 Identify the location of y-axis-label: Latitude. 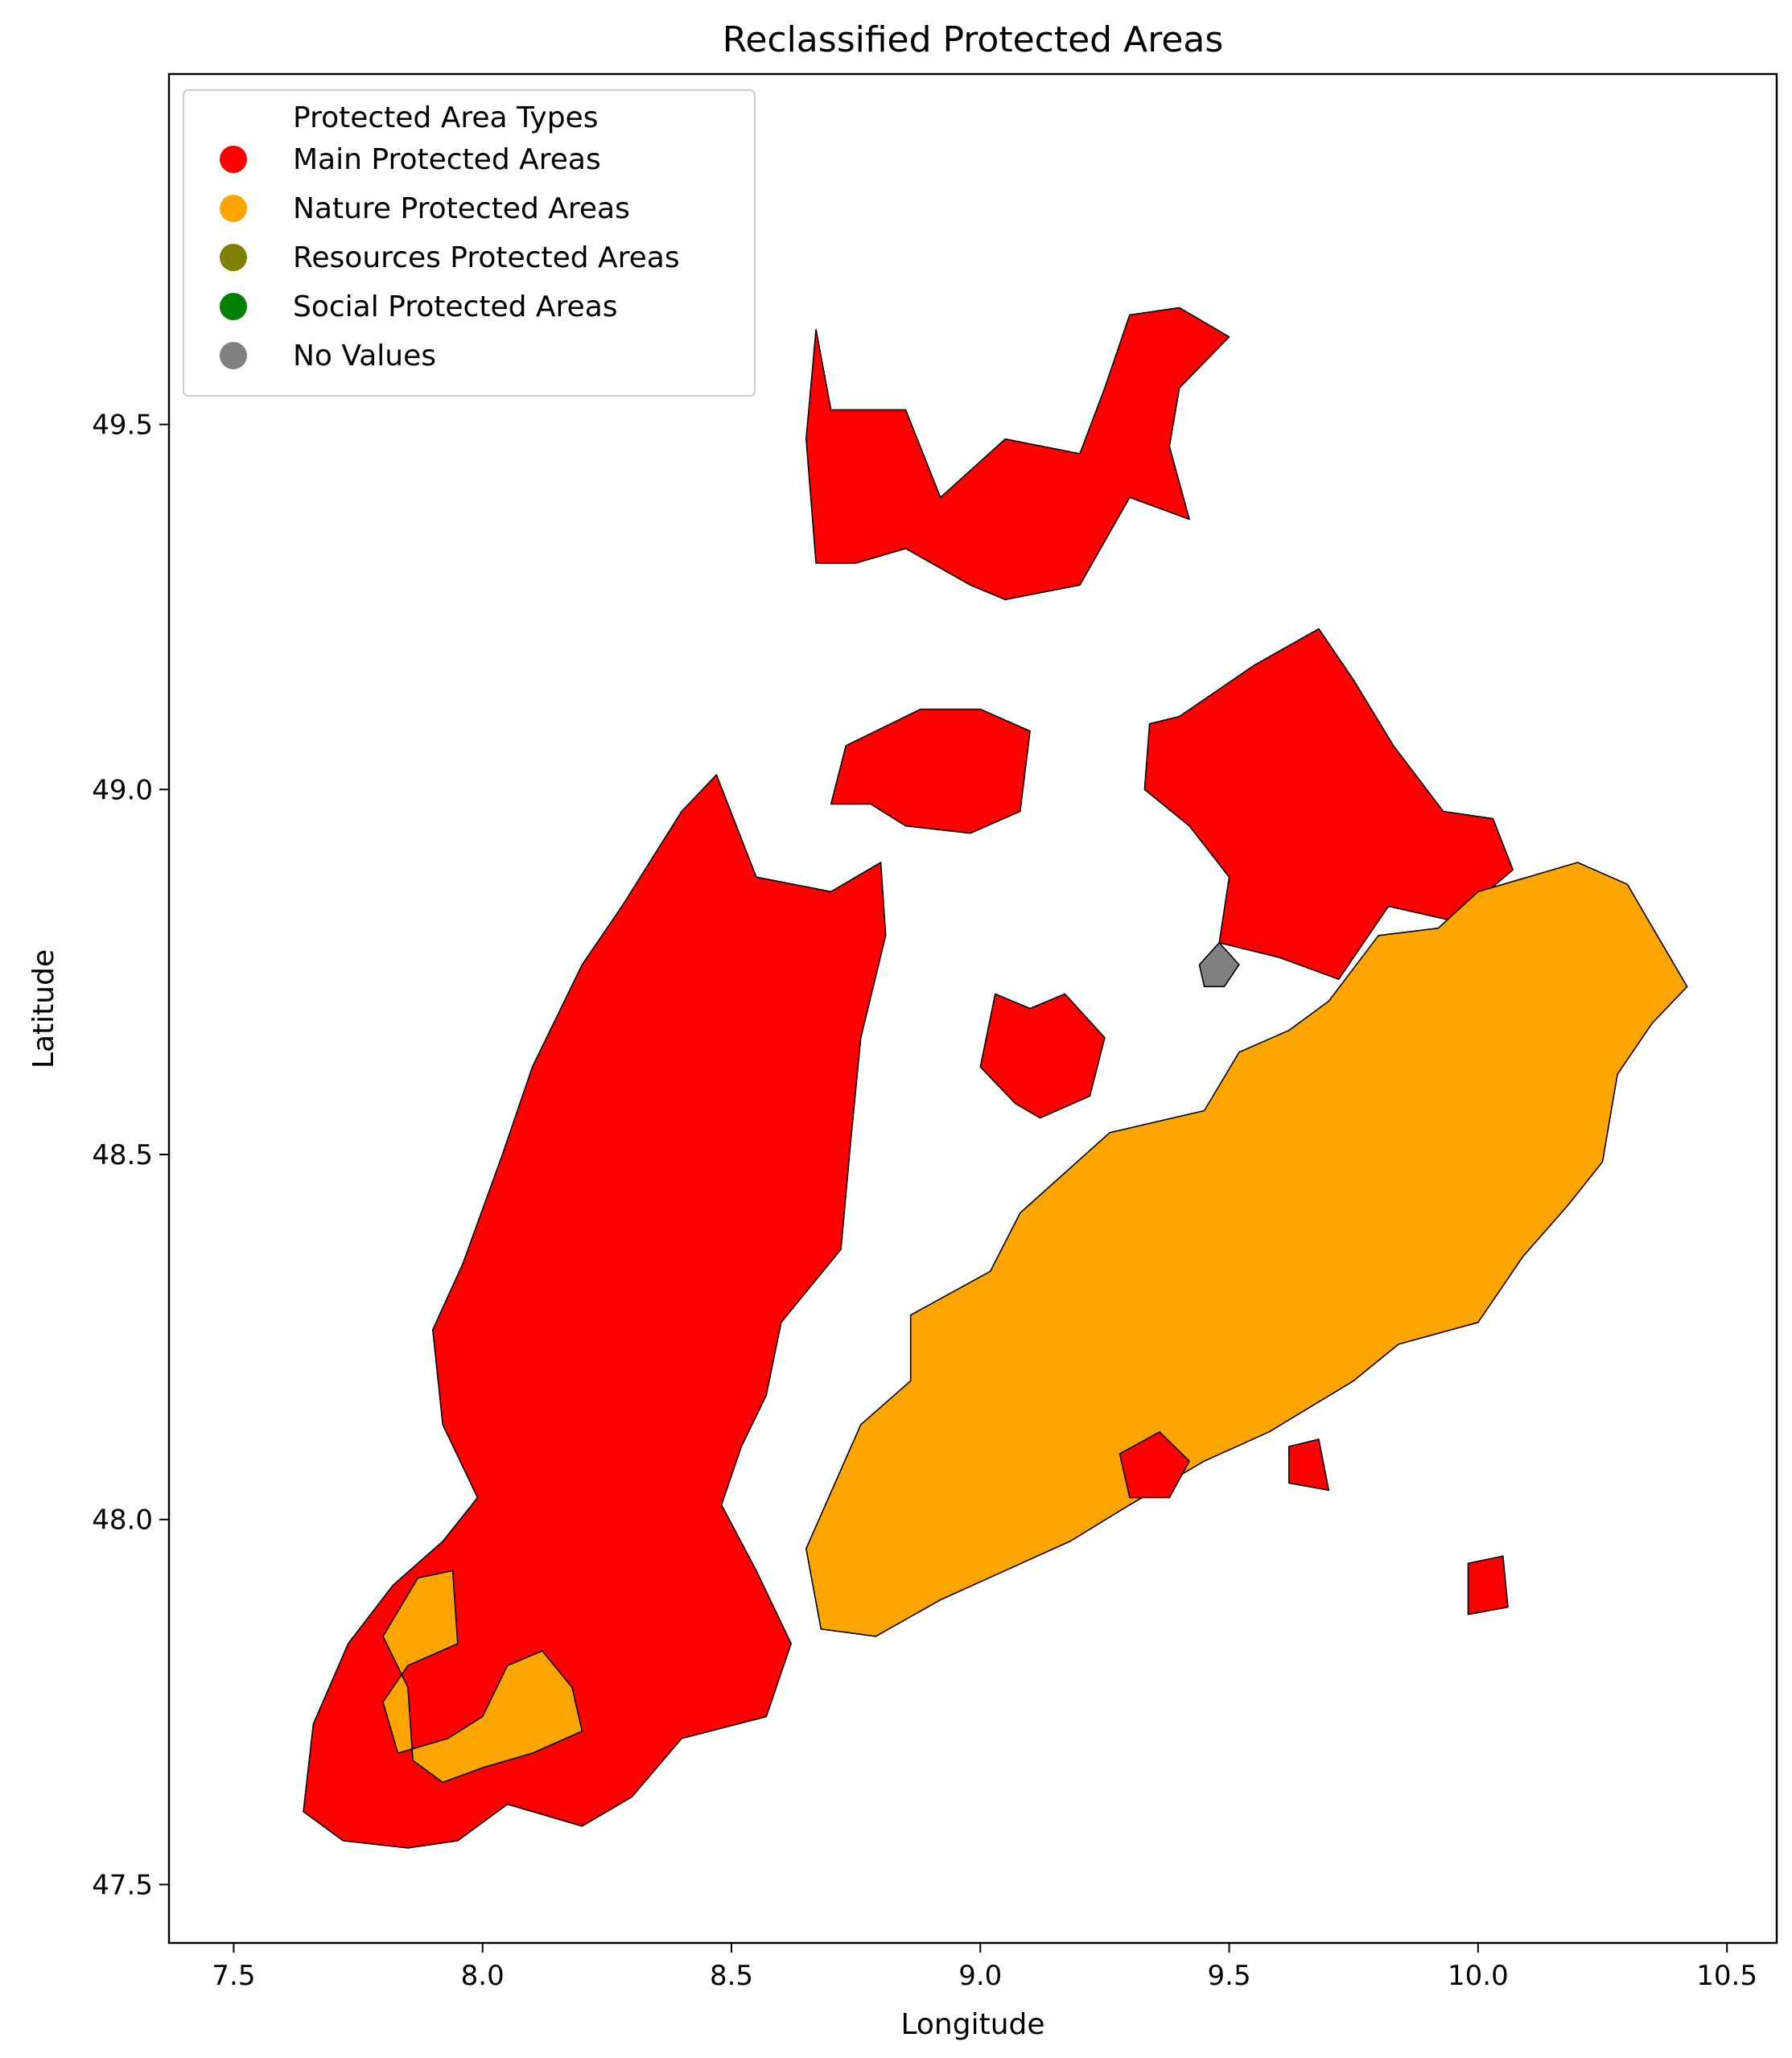
(43, 1008).